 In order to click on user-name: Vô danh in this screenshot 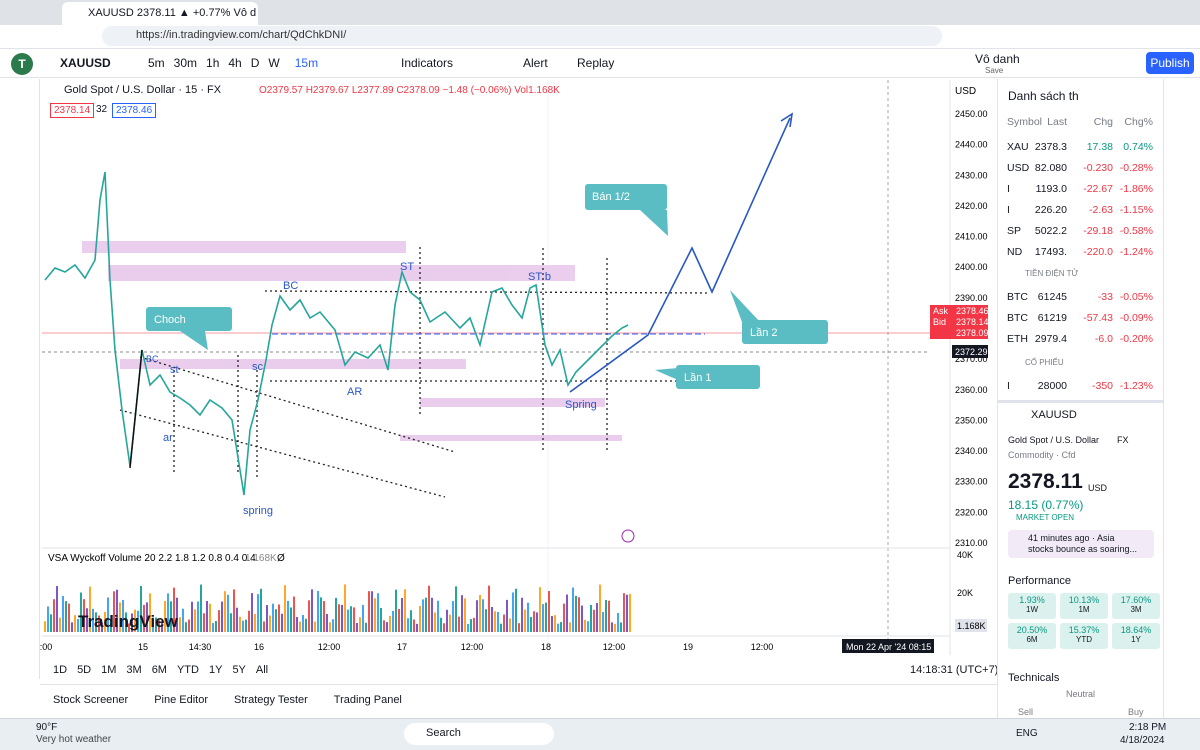, I will do `click(997, 59)`.